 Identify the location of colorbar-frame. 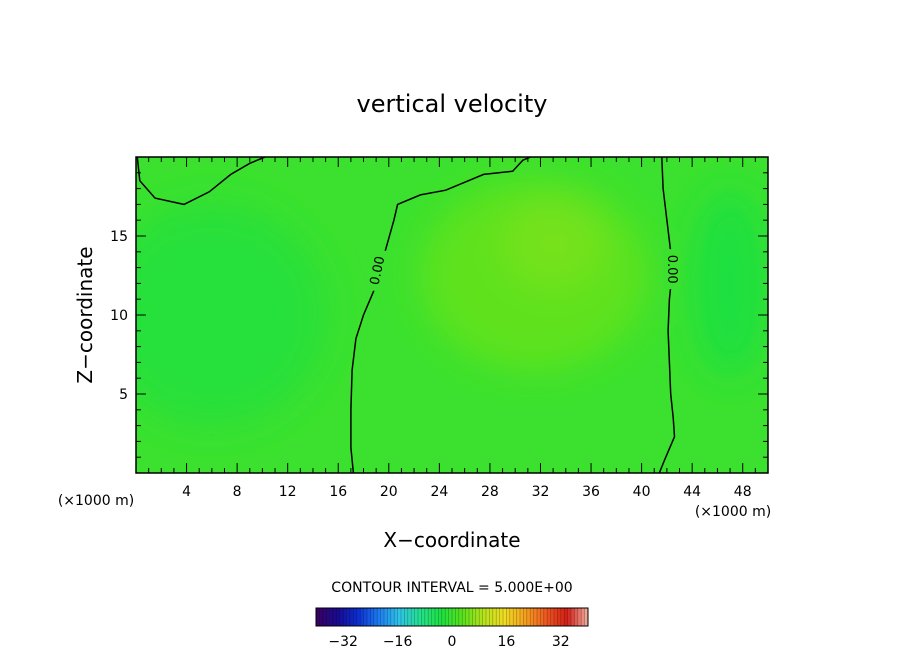
(452, 617).